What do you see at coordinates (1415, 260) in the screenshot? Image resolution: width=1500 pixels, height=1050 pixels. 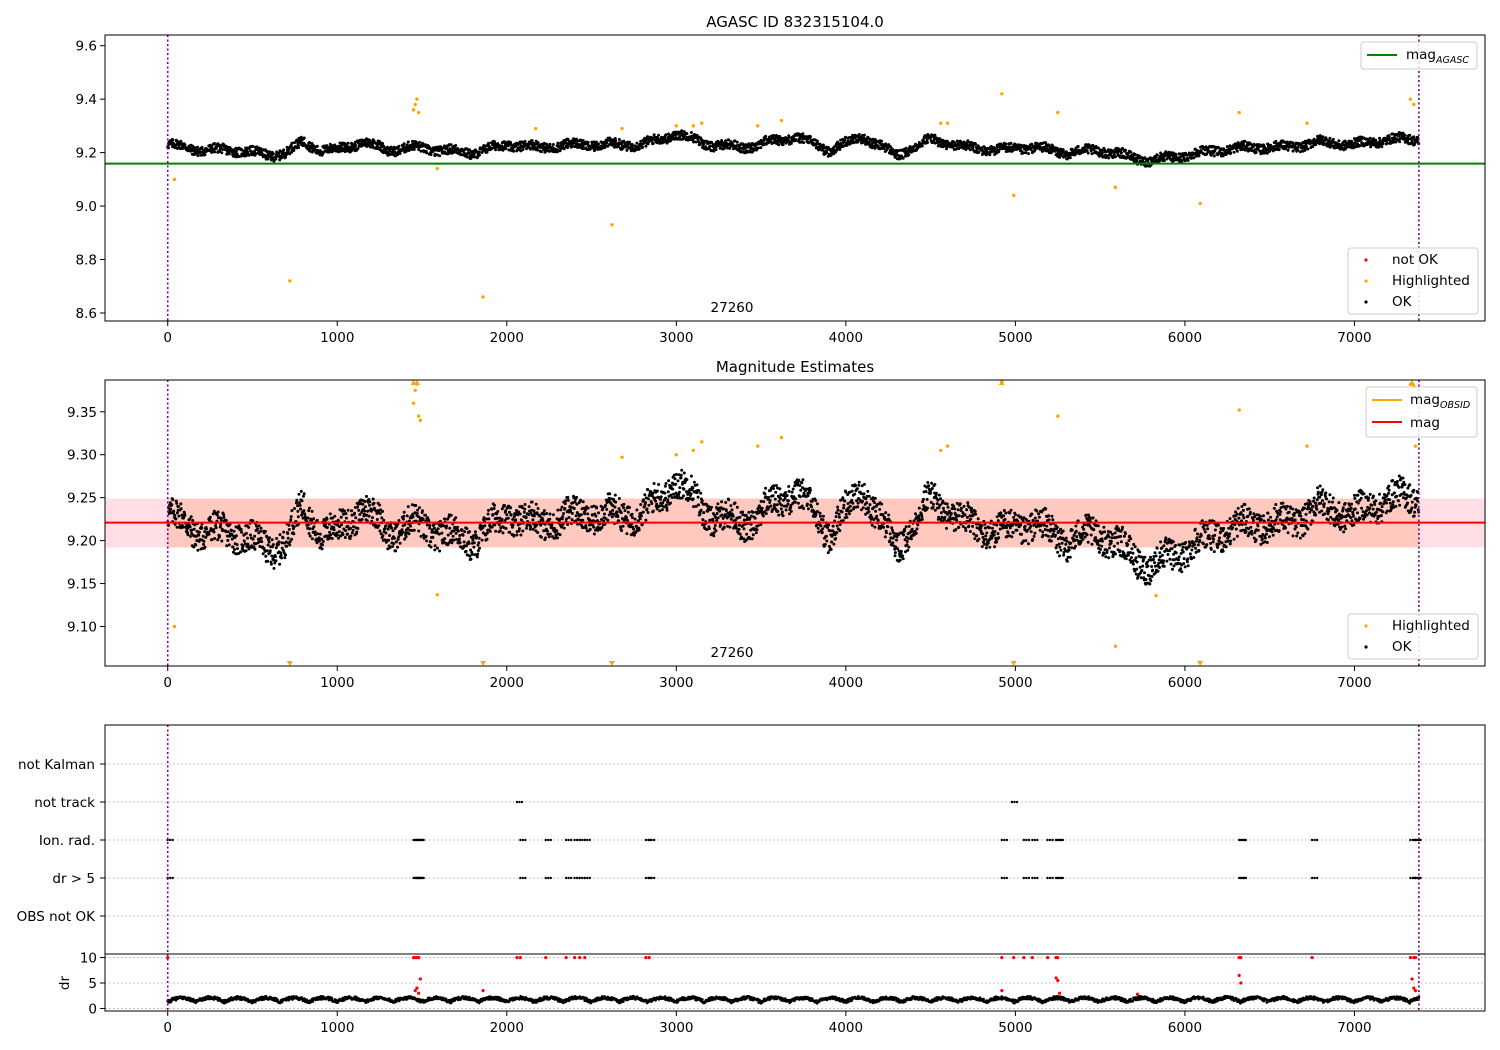 I see `legend-not-ok: not OK` at bounding box center [1415, 260].